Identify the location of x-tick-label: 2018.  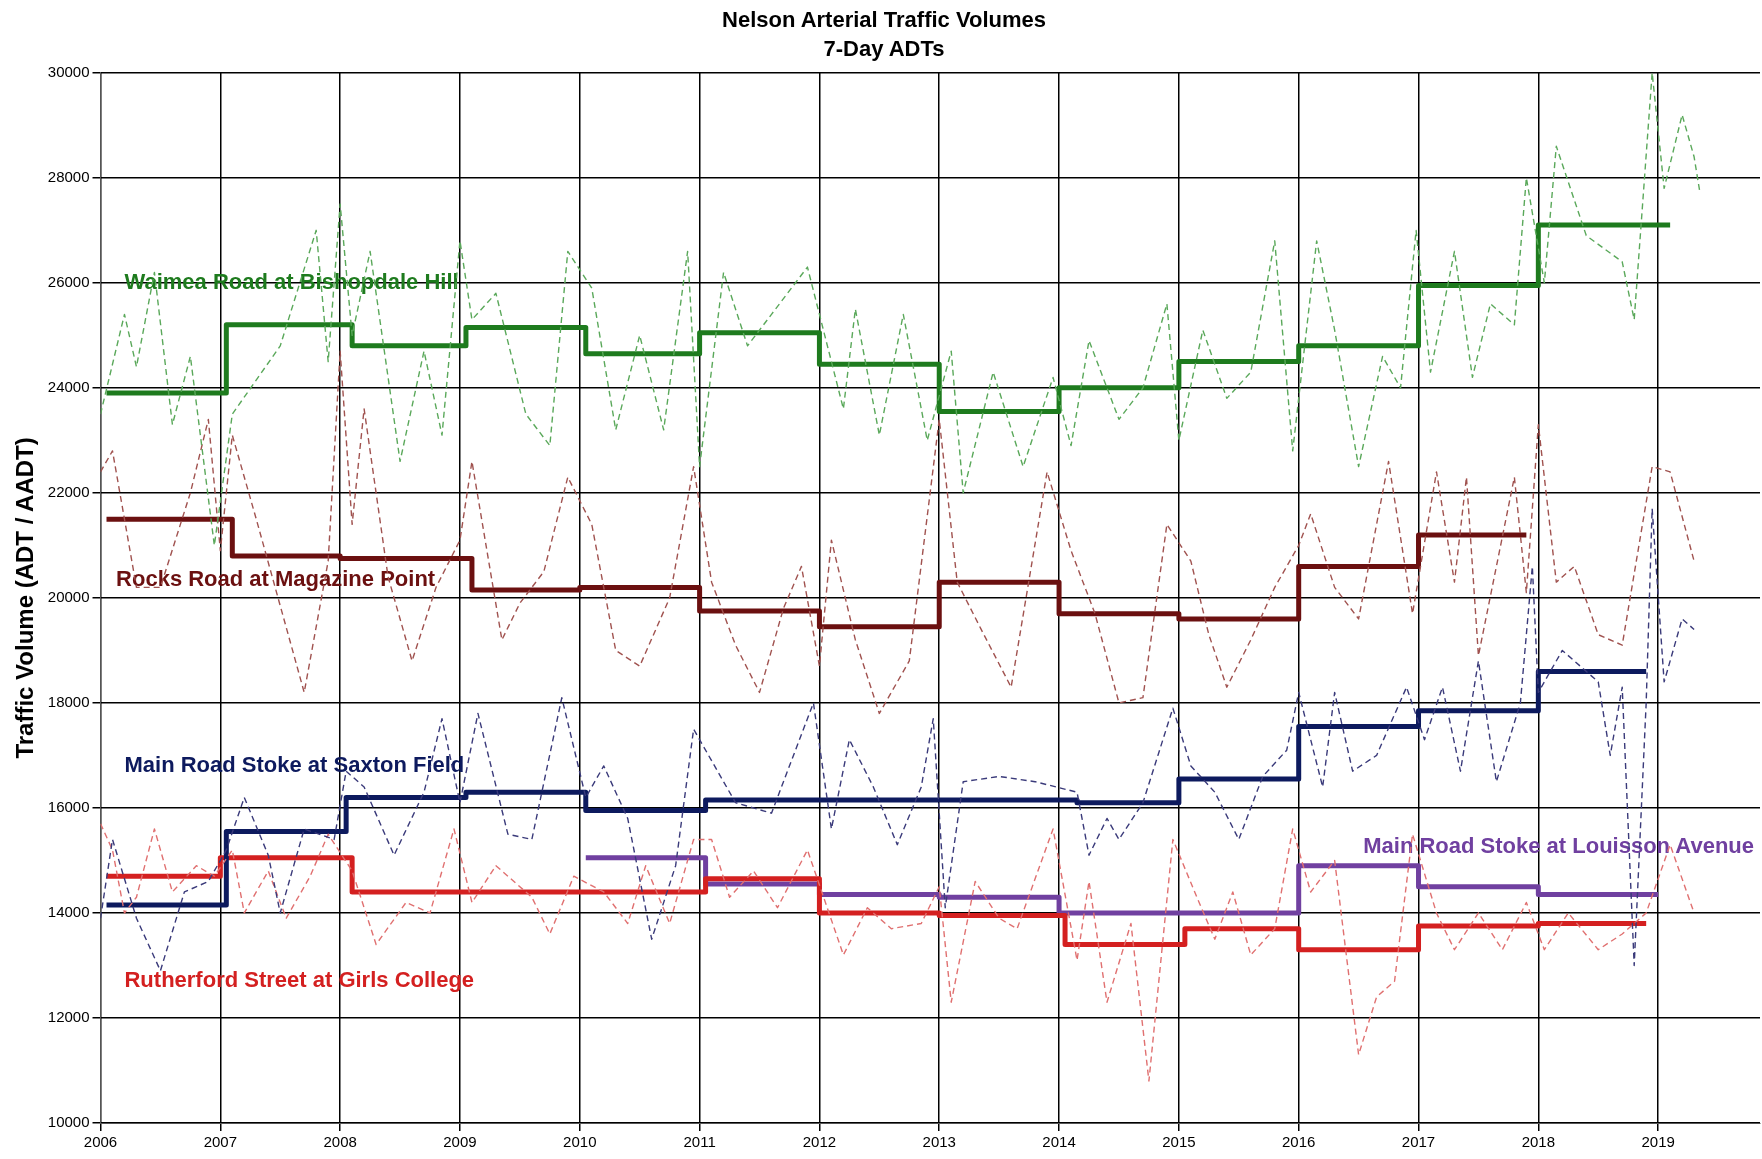
(1538, 1142).